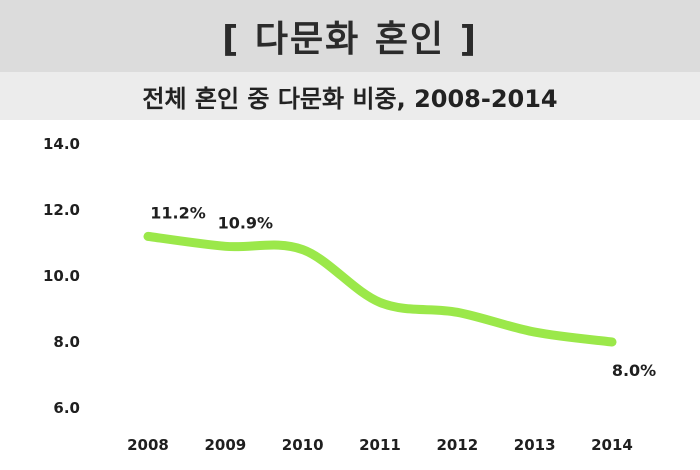  I want to click on data-label-2014: 8.0%, so click(634, 370).